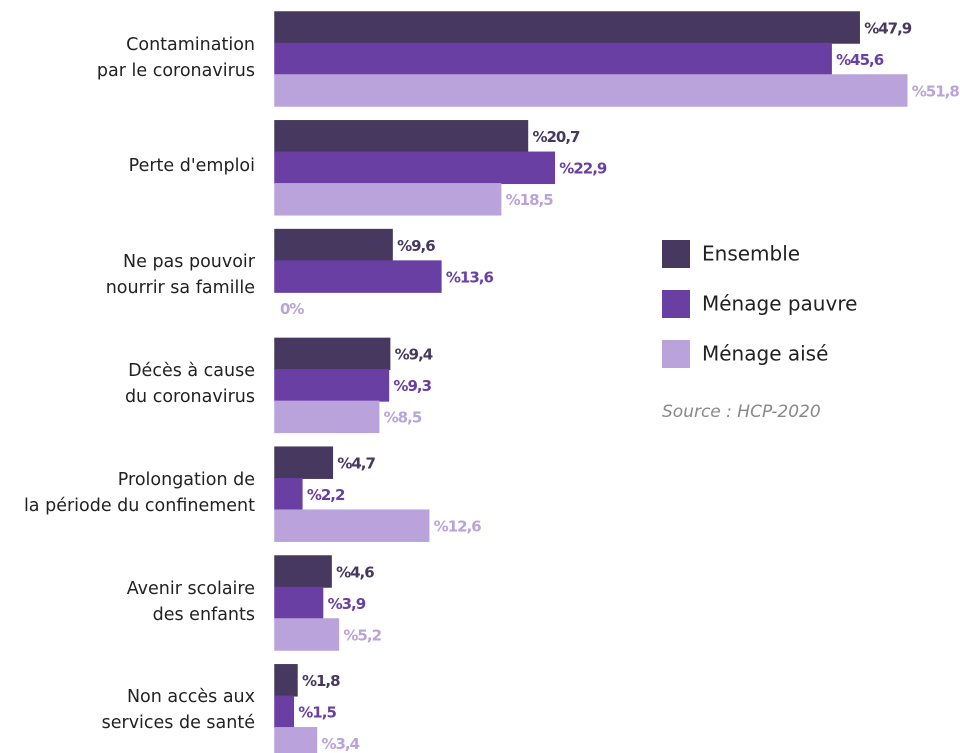 This screenshot has height=753, width=960. I want to click on value-label: %3,4, so click(340, 744).